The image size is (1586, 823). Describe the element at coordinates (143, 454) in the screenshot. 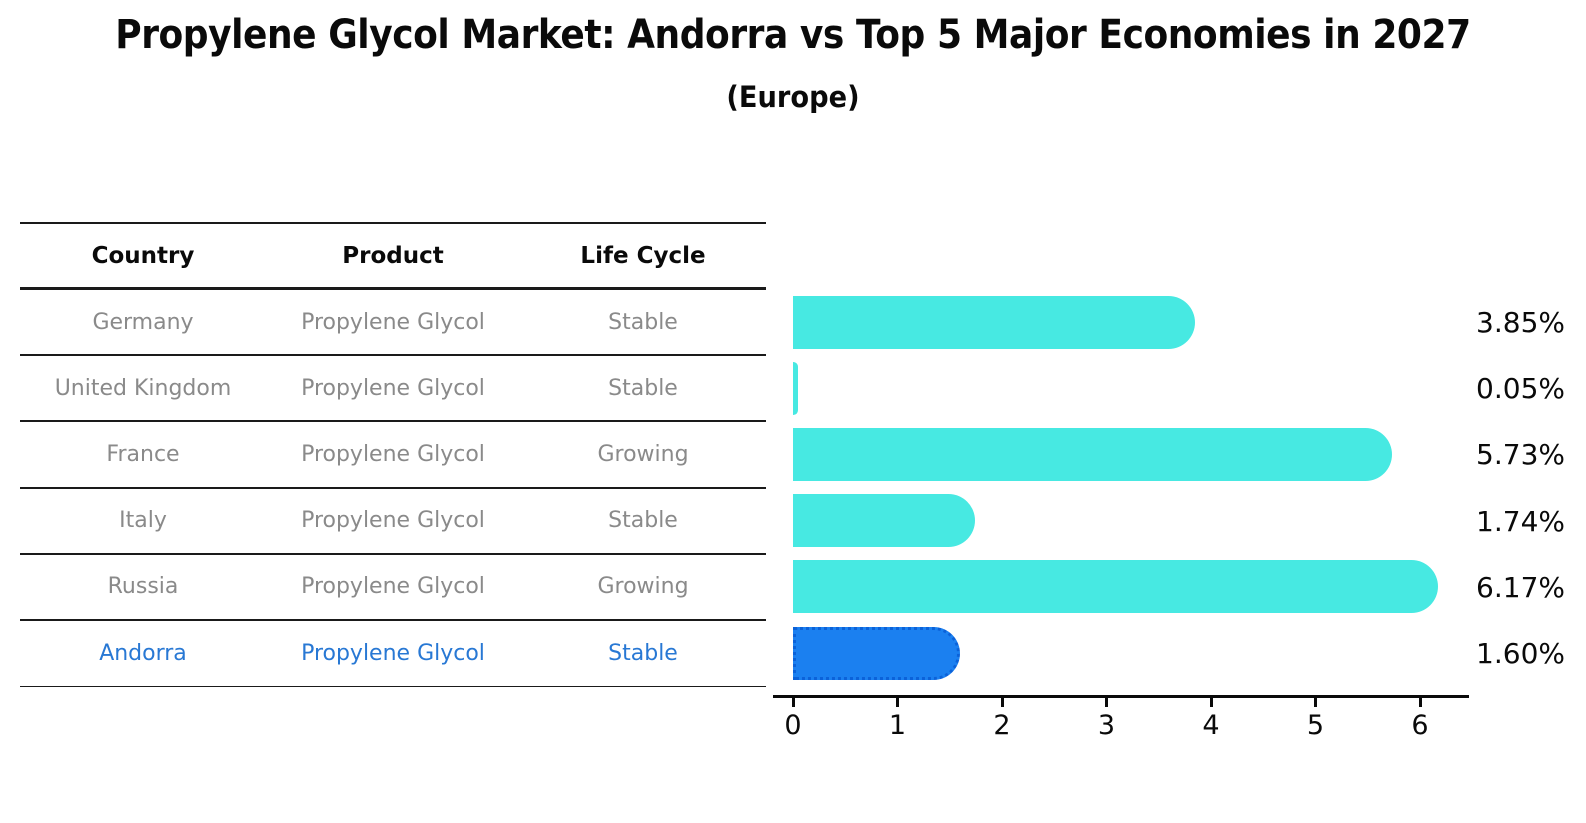

I see `cell-country: France` at that location.